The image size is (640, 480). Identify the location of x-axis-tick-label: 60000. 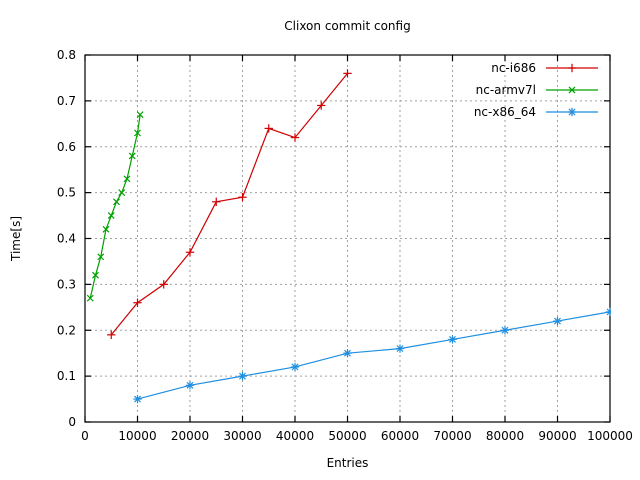
(400, 436).